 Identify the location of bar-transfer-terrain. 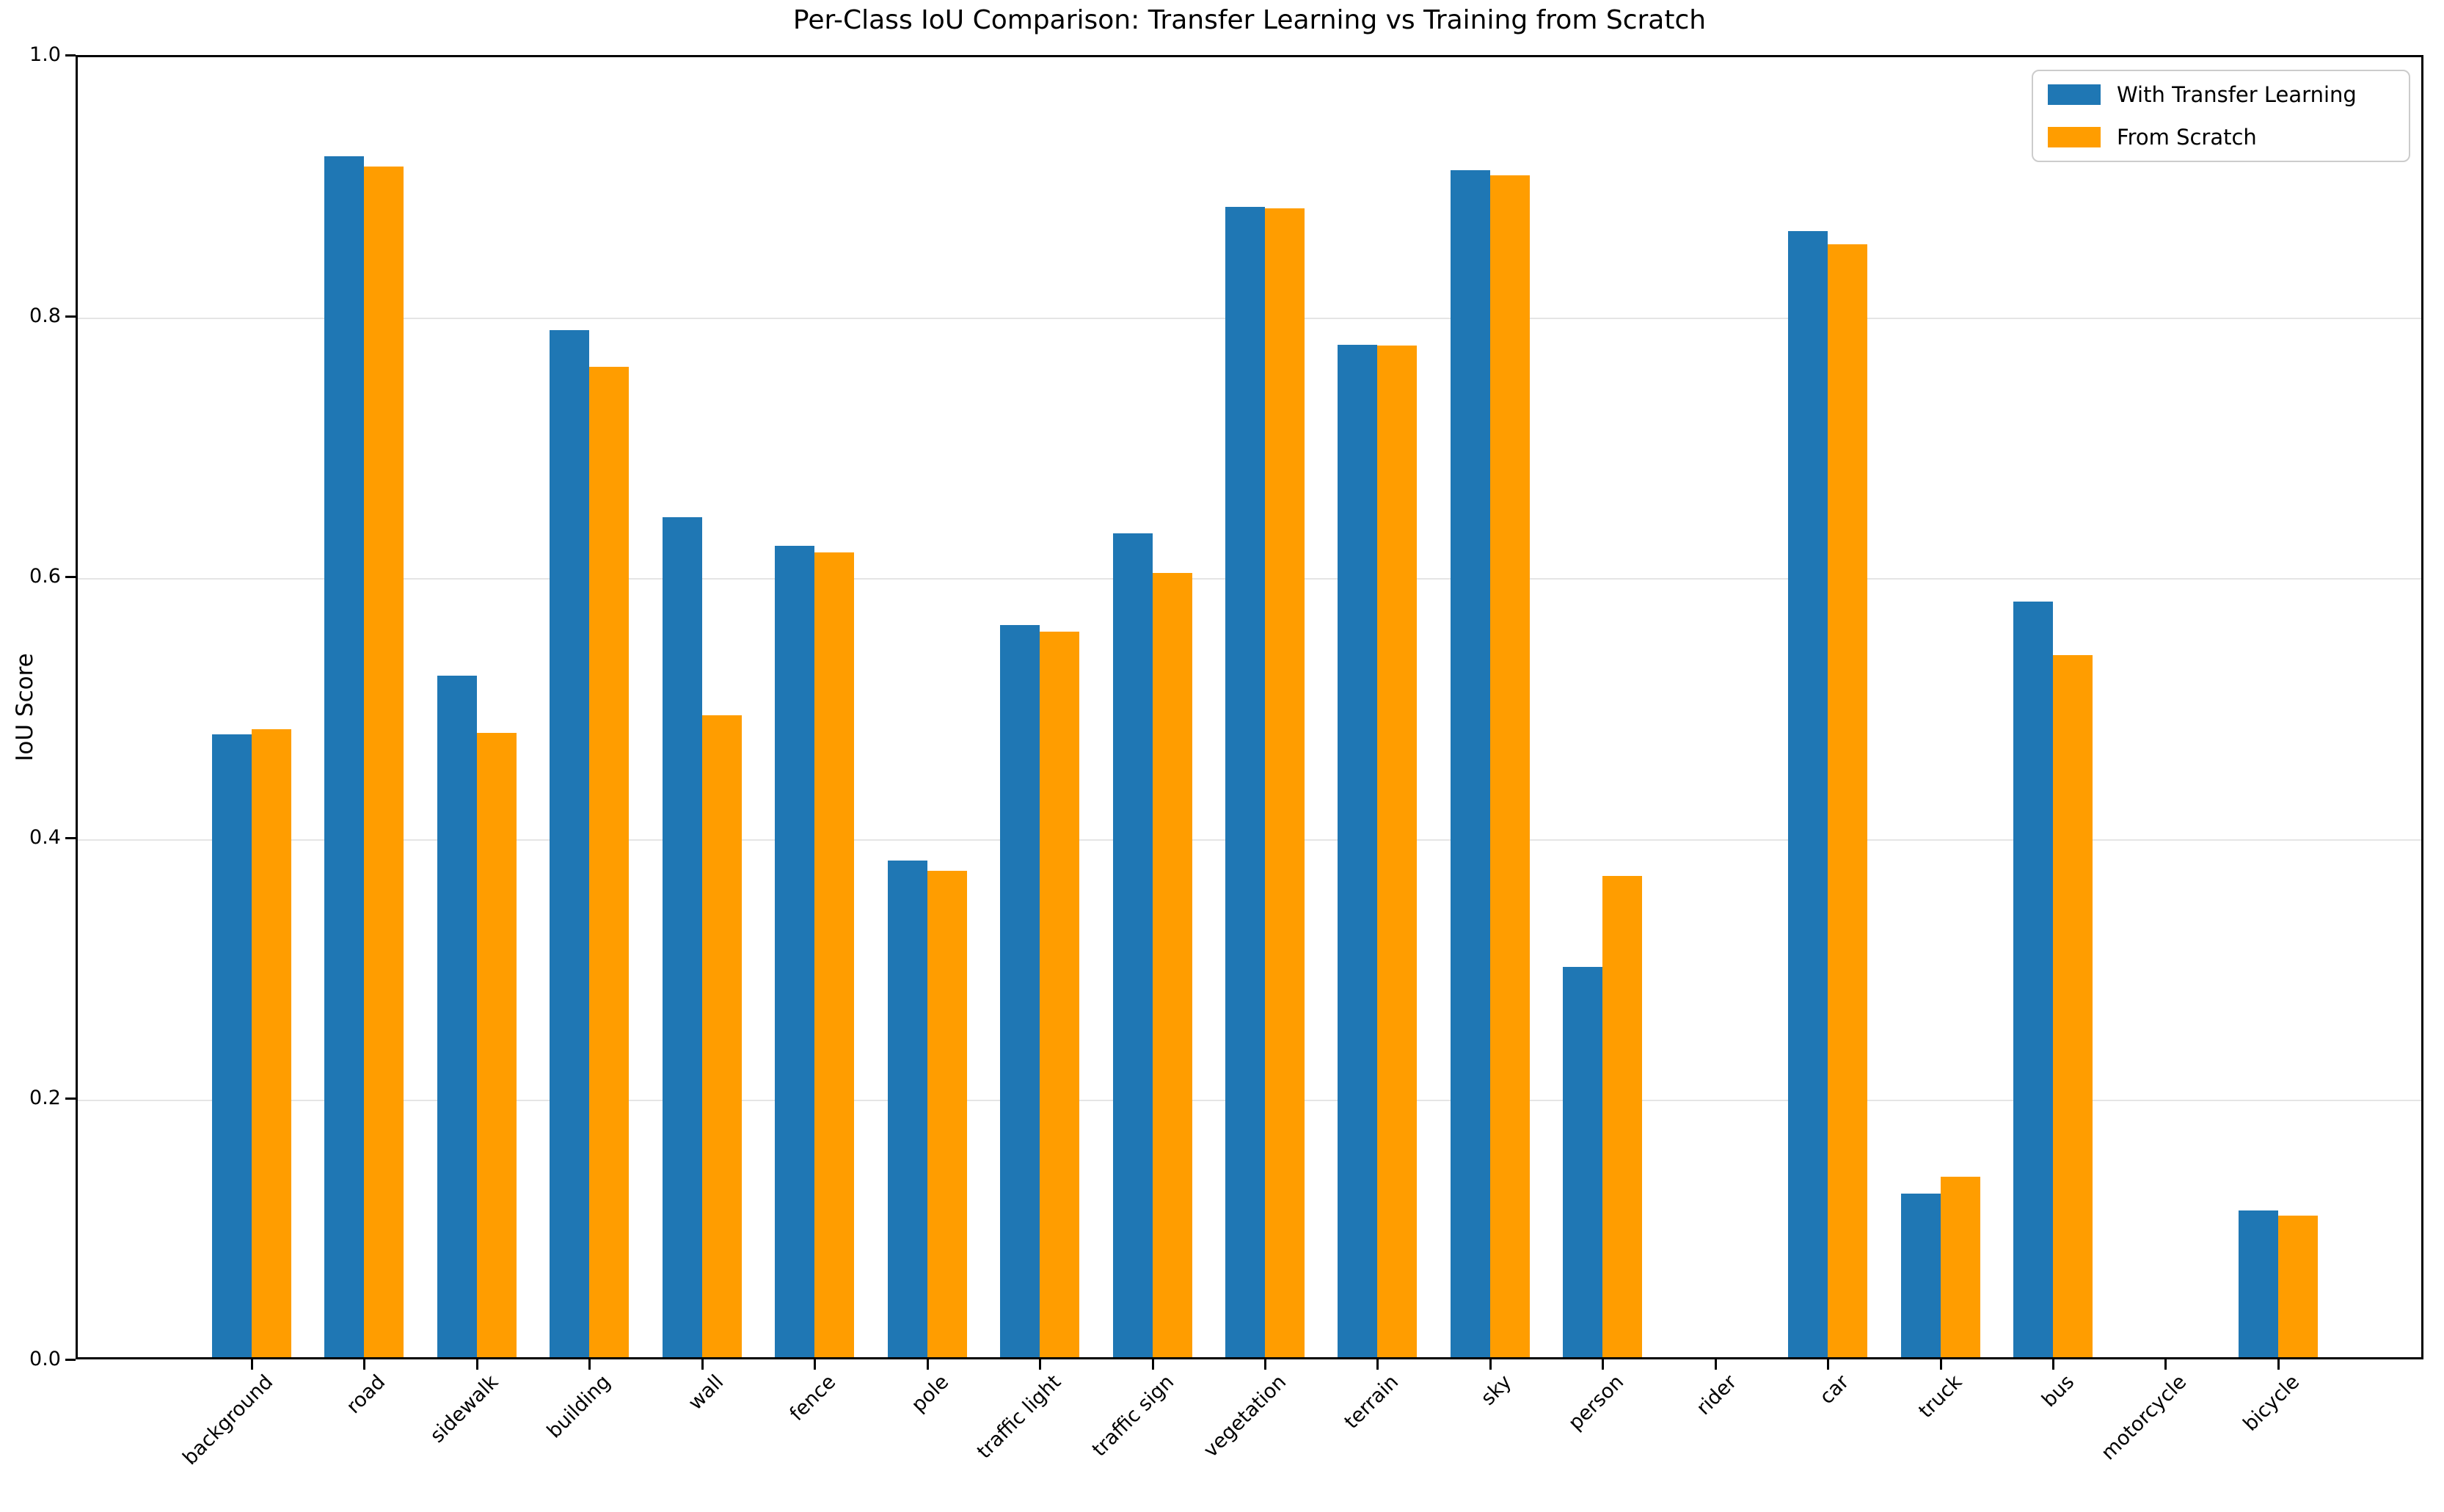
(1358, 851).